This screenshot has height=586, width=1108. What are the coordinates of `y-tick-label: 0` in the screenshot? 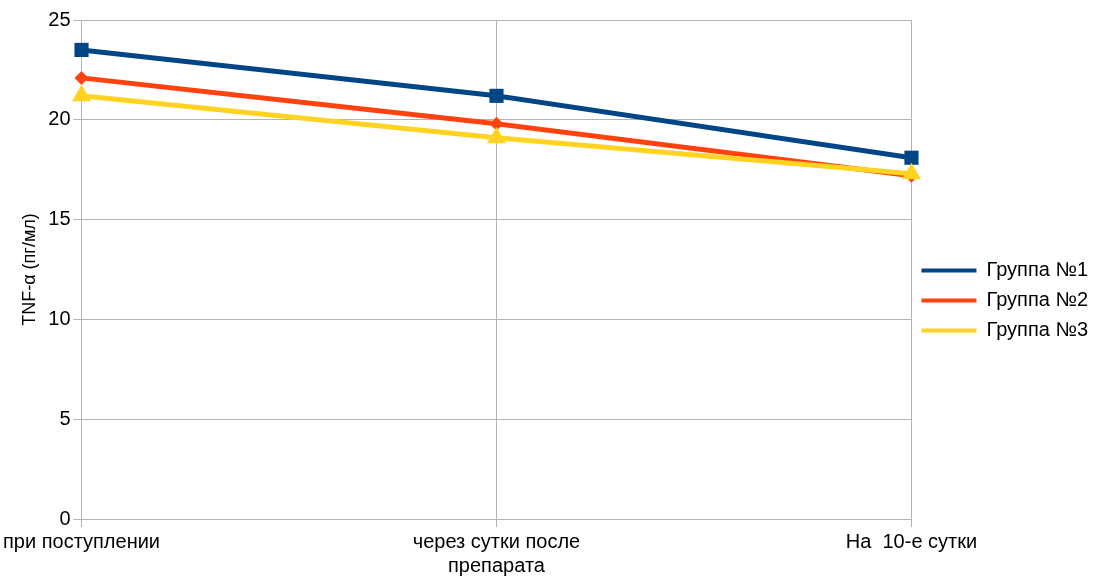 It's located at (65, 517).